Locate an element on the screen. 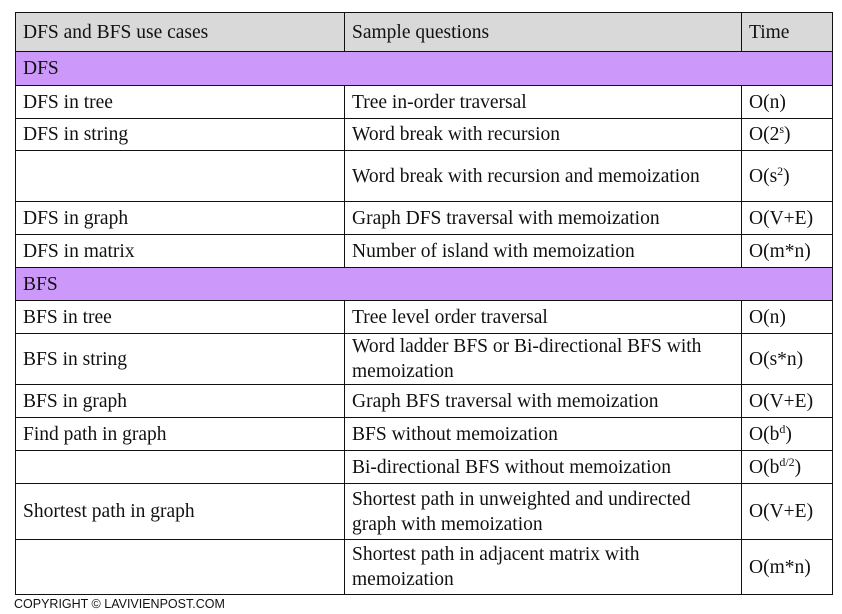  question-cell: BFS without memoization is located at coordinates (543, 434).